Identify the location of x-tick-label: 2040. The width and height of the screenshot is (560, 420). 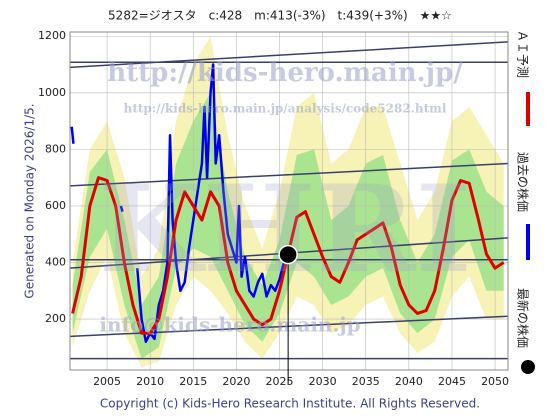
(409, 381).